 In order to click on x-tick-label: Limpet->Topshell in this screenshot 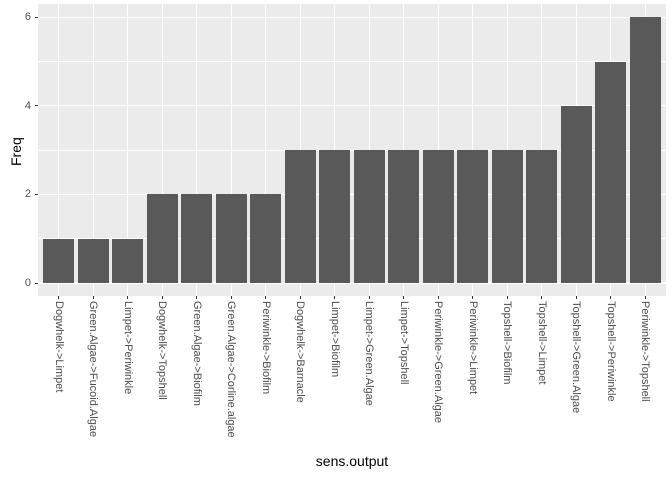, I will do `click(403, 343)`.